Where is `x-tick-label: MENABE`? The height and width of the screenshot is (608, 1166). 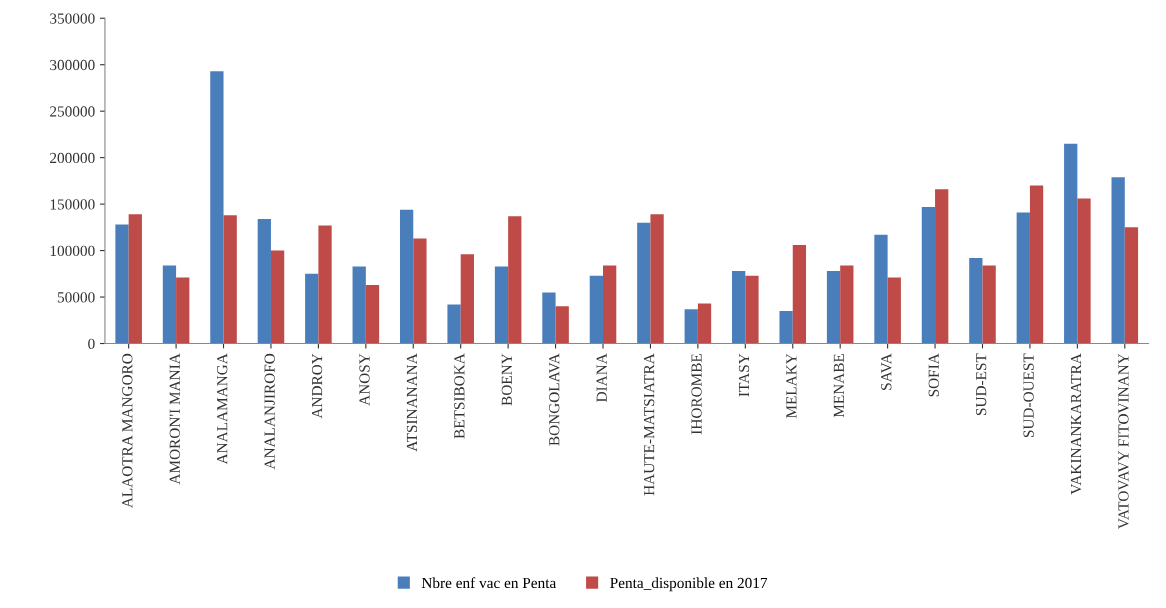 x-tick-label: MENABE is located at coordinates (838, 386).